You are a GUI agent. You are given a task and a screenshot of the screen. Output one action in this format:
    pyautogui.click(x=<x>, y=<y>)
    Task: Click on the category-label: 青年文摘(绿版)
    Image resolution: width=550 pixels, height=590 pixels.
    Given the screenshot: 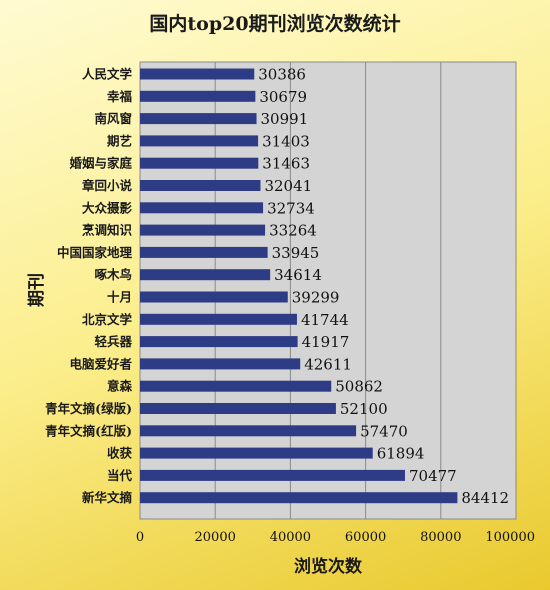 What is the action you would take?
    pyautogui.click(x=88, y=408)
    